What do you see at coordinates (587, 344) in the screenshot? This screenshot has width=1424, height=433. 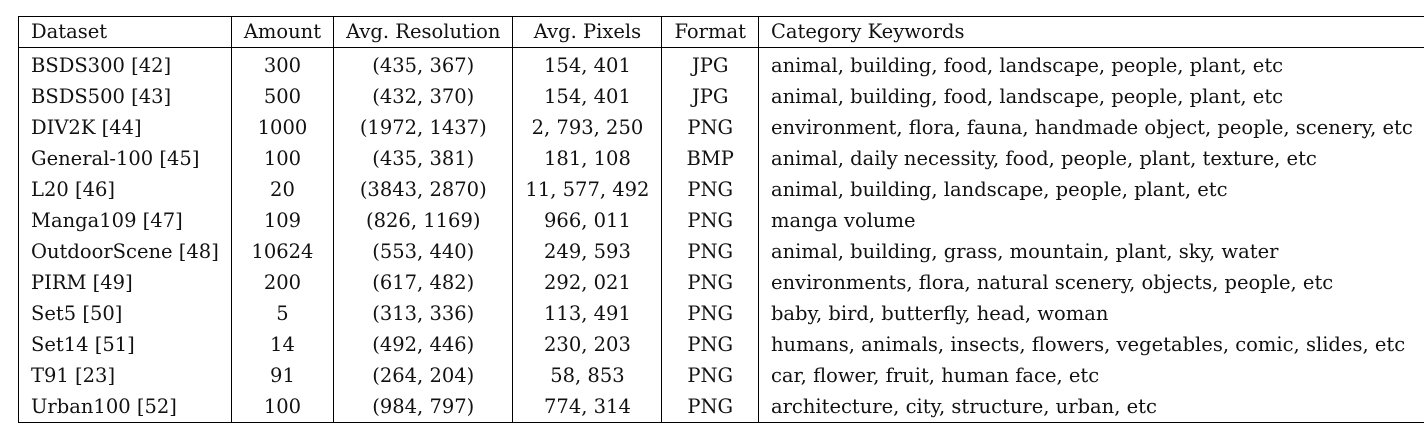 I see `cell-avg-pixels: 230, 203` at bounding box center [587, 344].